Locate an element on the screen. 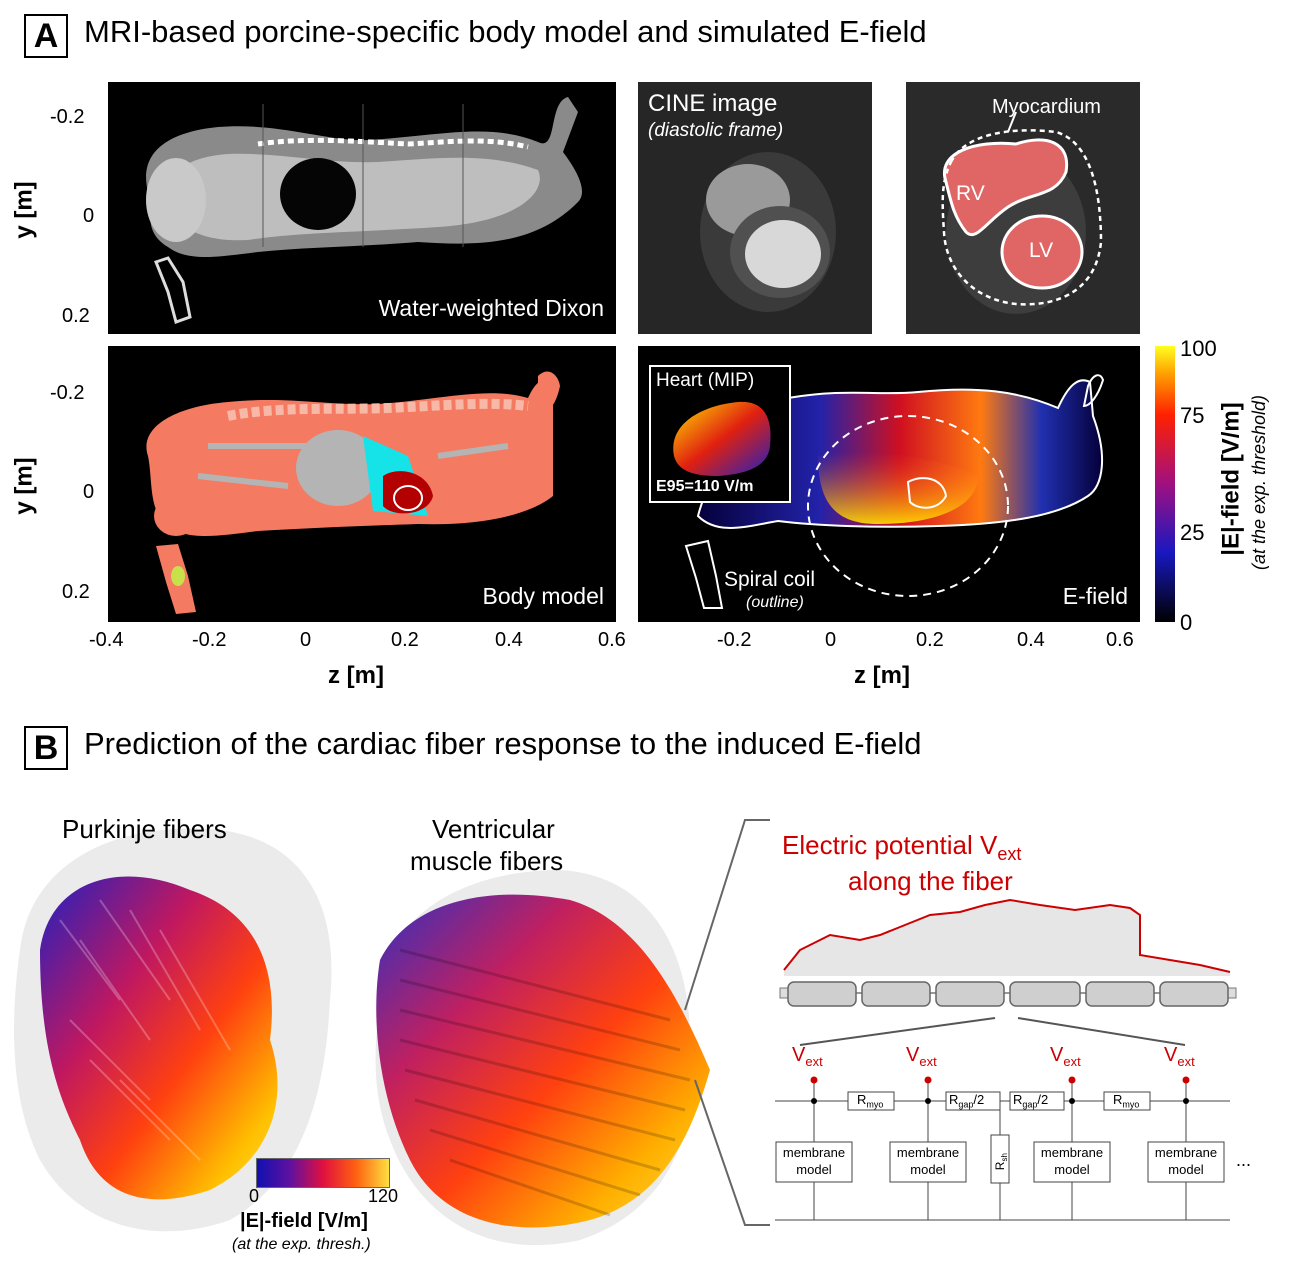 The image size is (1300, 1286). colorbar-a-tick: 0 is located at coordinates (1186, 622).